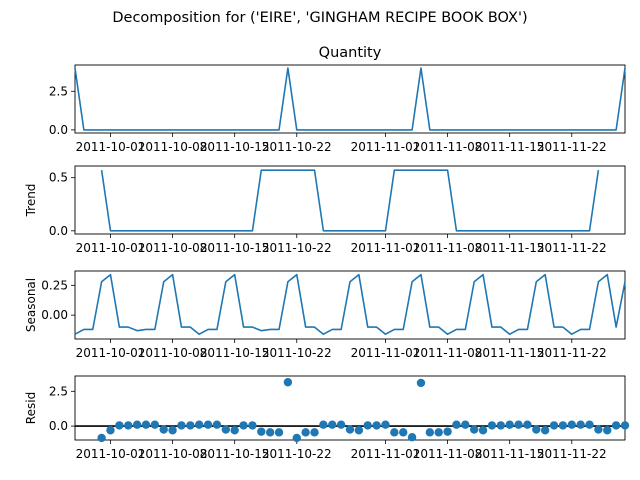 Image resolution: width=640 pixels, height=480 pixels. I want to click on subplot-title: Quantity, so click(350, 53).